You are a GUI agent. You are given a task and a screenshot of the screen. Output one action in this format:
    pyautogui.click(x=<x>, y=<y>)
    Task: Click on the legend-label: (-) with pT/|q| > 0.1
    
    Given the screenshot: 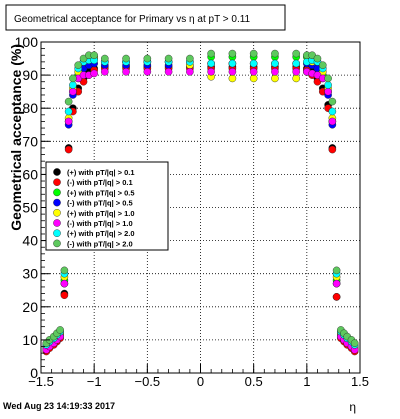 What is the action you would take?
    pyautogui.click(x=100, y=182)
    